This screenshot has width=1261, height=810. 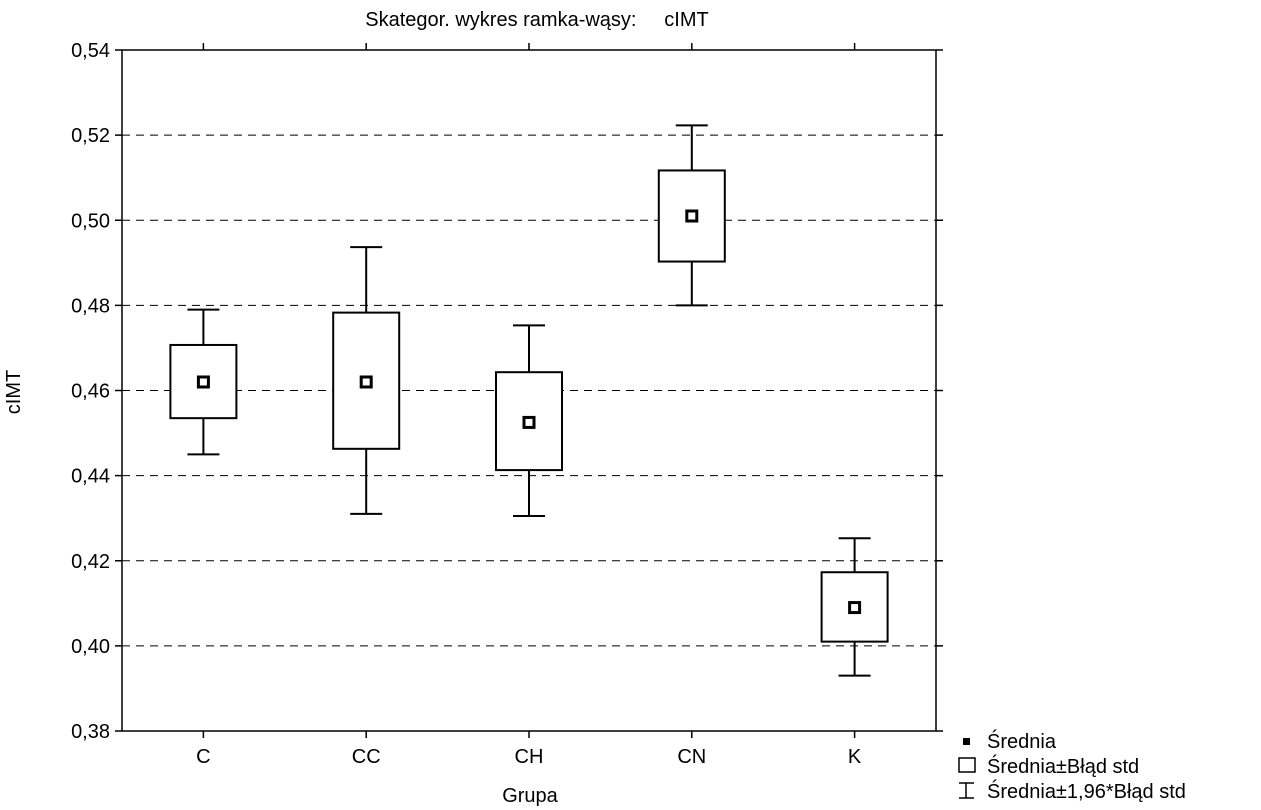 I want to click on y-tick-label: 0,38, so click(x=90, y=732).